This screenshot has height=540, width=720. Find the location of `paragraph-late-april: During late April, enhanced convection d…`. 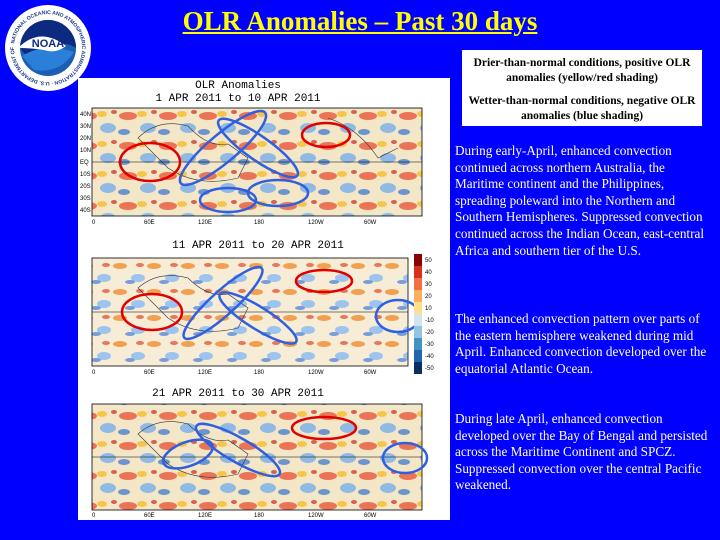

paragraph-late-april: During late April, enhanced convection d… is located at coordinates (581, 452).